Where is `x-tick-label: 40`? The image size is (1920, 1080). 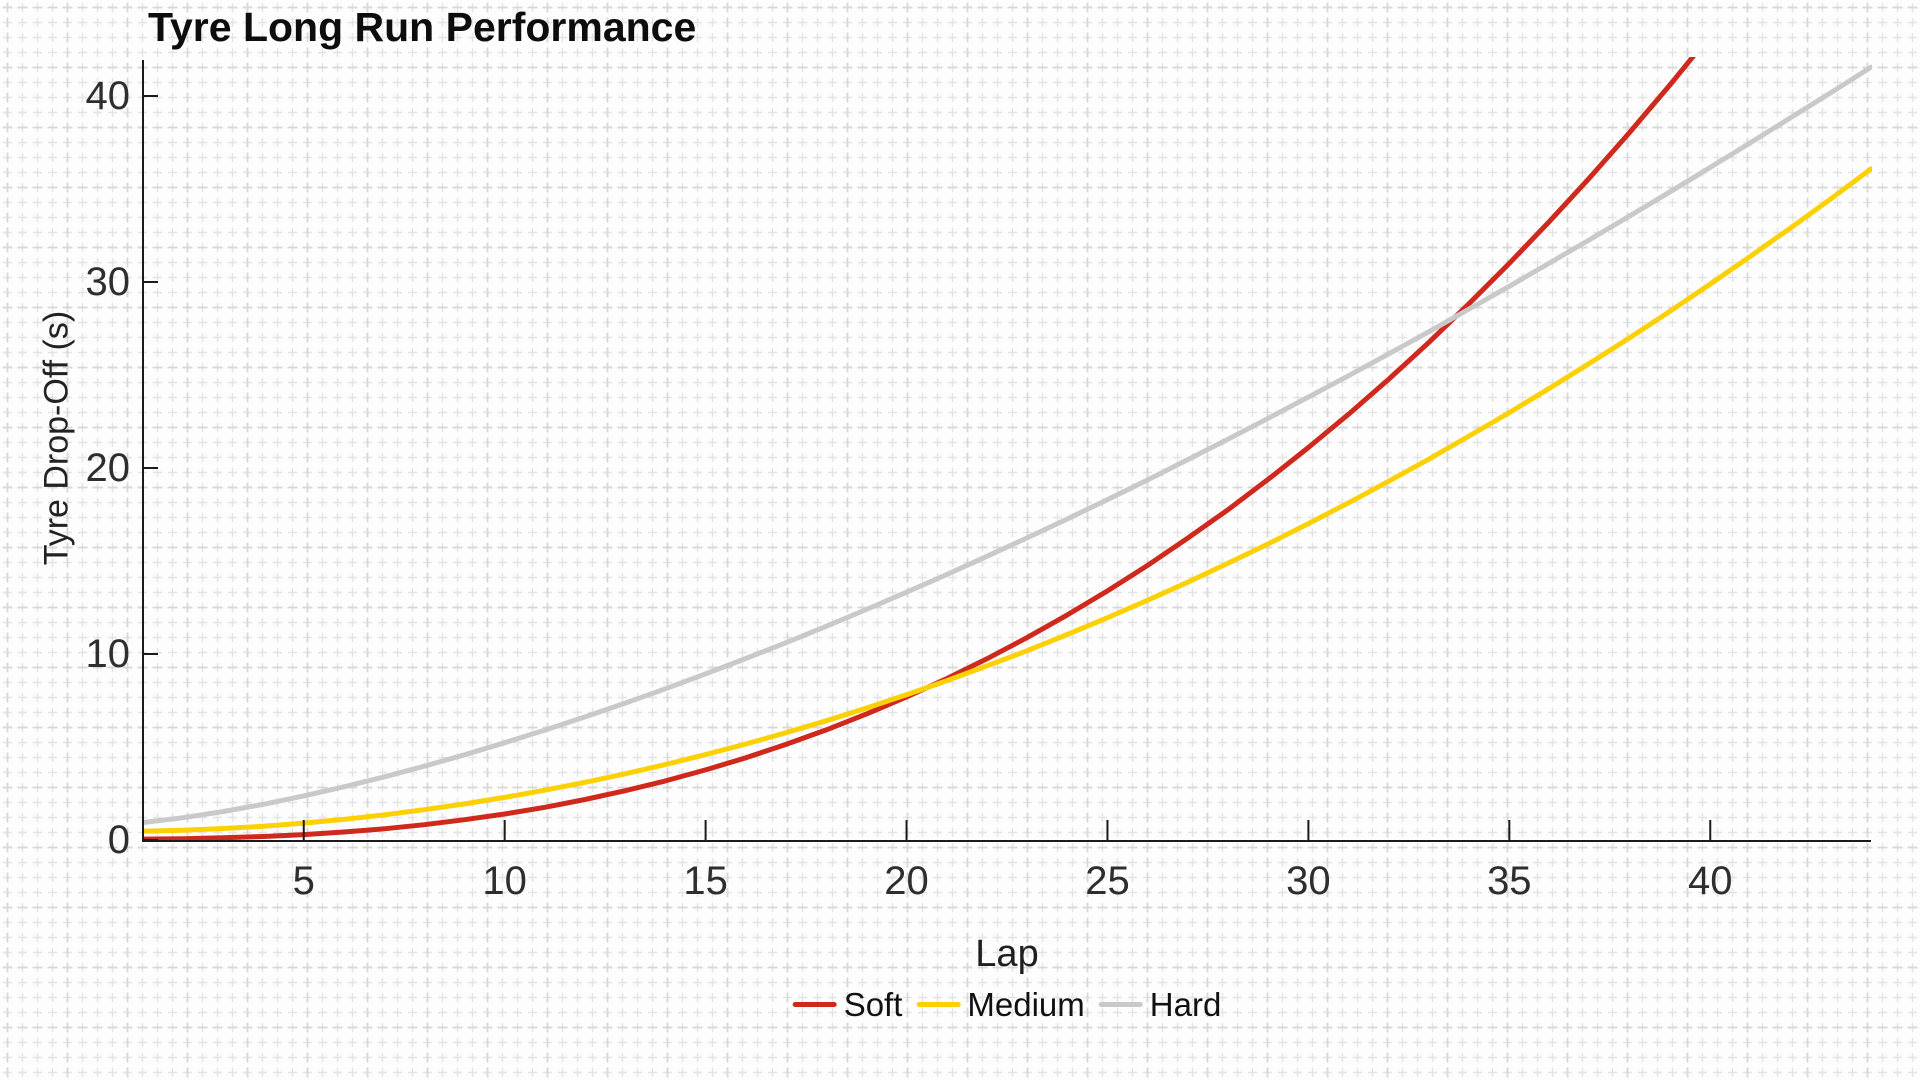
x-tick-label: 40 is located at coordinates (1710, 881).